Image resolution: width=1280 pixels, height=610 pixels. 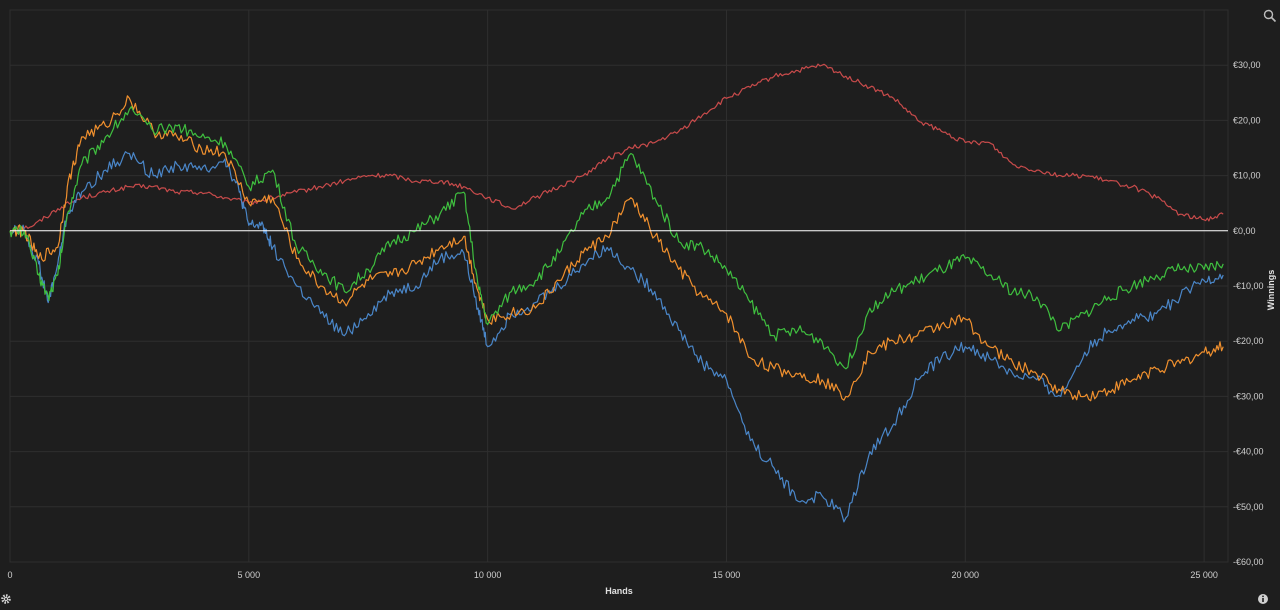 I want to click on zoom-icon, so click(x=1270, y=16).